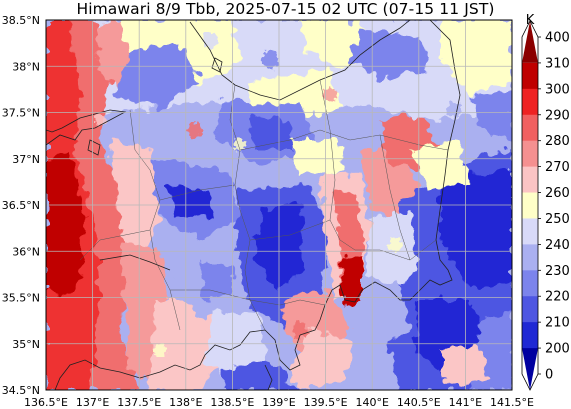 This screenshot has width=571, height=409. What do you see at coordinates (557, 323) in the screenshot?
I see `colorbar-tick: 210` at bounding box center [557, 323].